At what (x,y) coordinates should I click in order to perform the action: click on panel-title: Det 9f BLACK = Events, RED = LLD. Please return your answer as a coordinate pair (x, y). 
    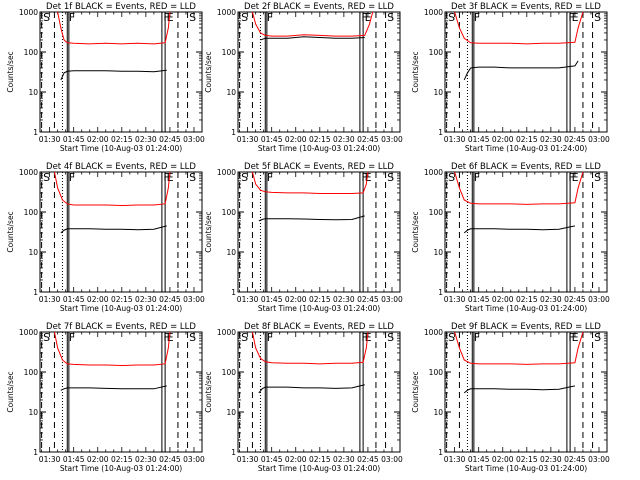
    Looking at the image, I should click on (526, 327).